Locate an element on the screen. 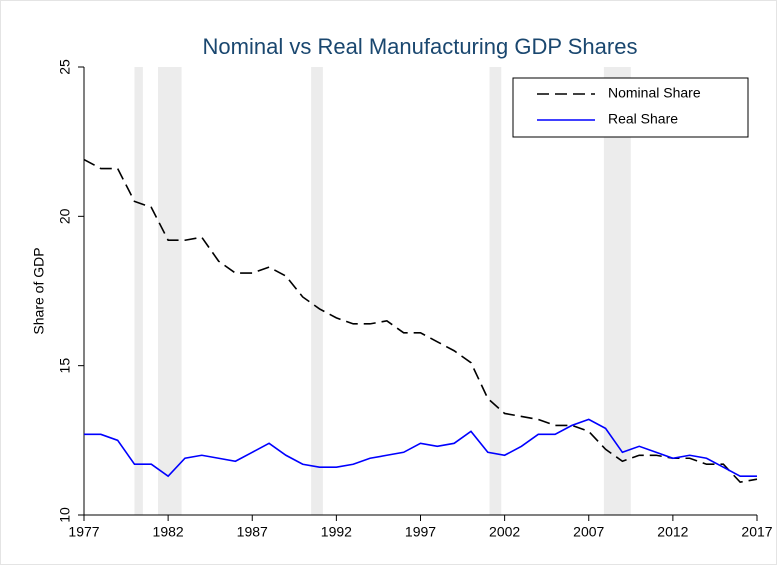 This screenshot has height=565, width=777. legend-box is located at coordinates (630, 107).